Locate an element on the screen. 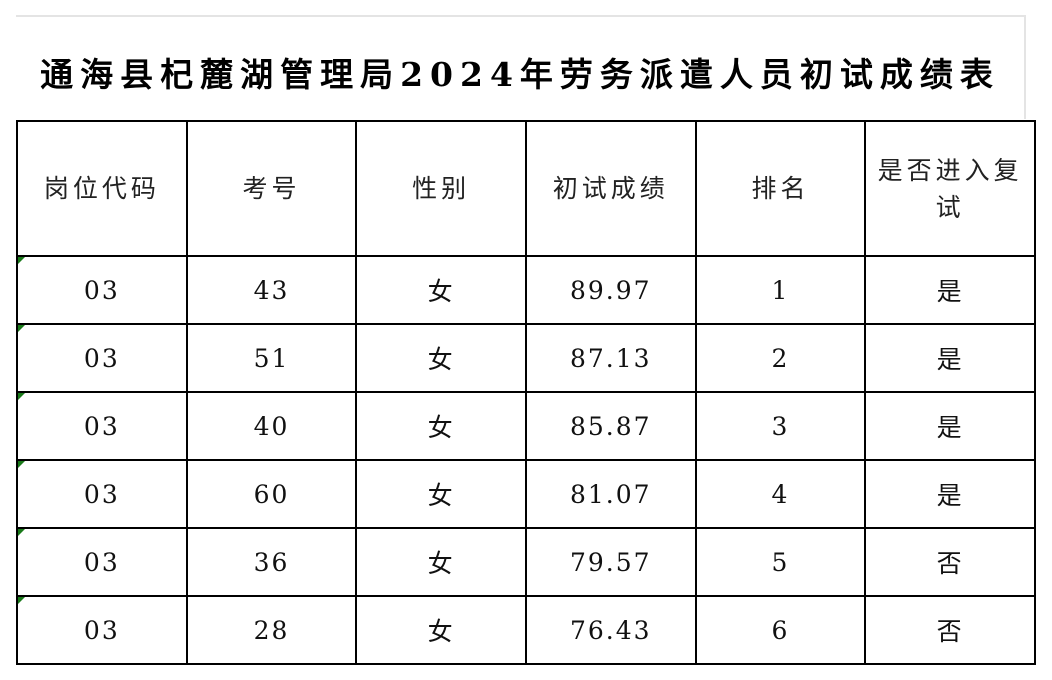 This screenshot has height=680, width=1052. cell-text: 3 is located at coordinates (780, 426).